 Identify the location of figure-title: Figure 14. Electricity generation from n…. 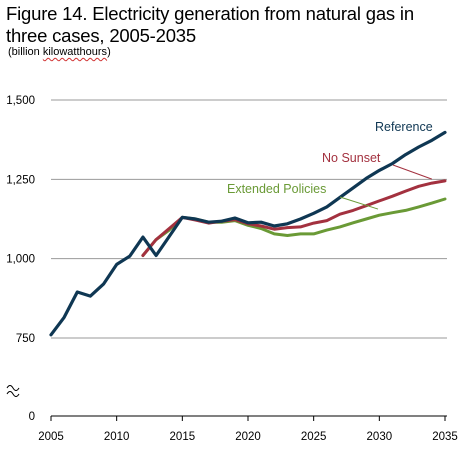
(210, 24).